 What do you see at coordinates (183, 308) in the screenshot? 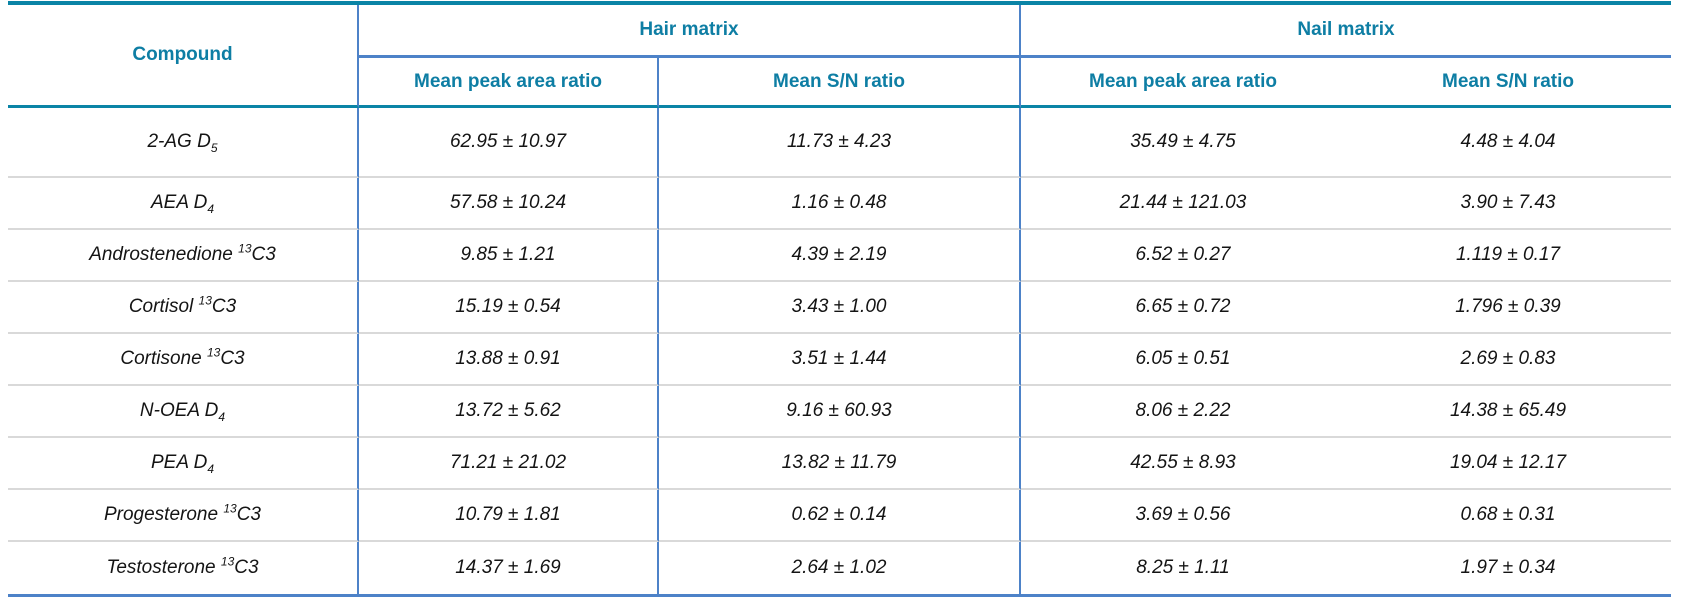
I see `compound-cell: Cortisol 13C3` at bounding box center [183, 308].